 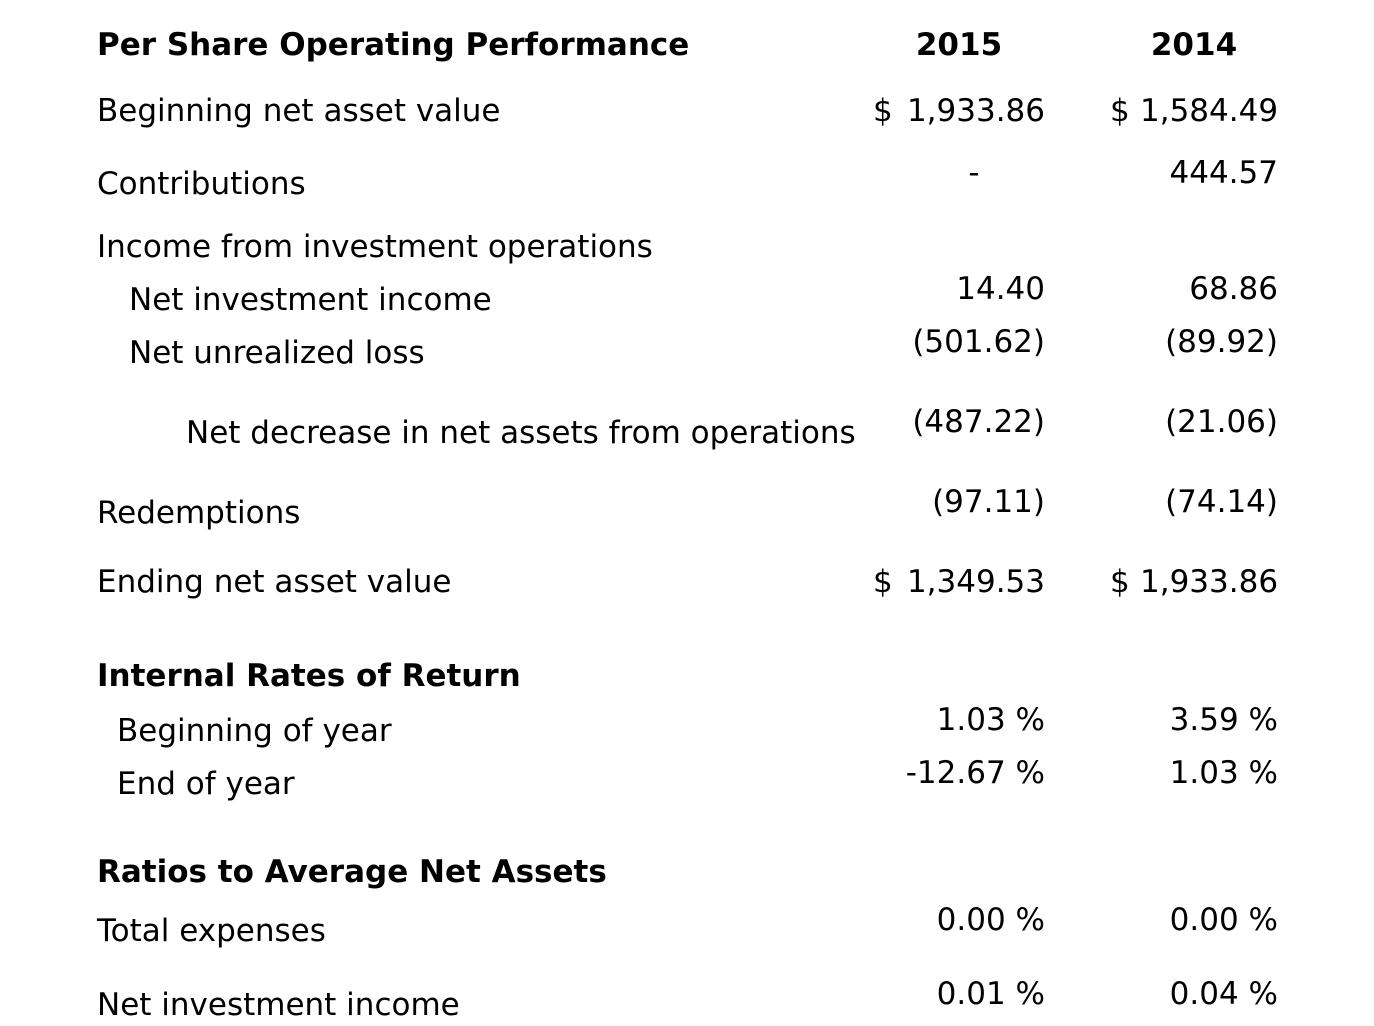 I want to click on table-row: Net investment income 0.01 % 0.04 %, so click(x=687, y=999).